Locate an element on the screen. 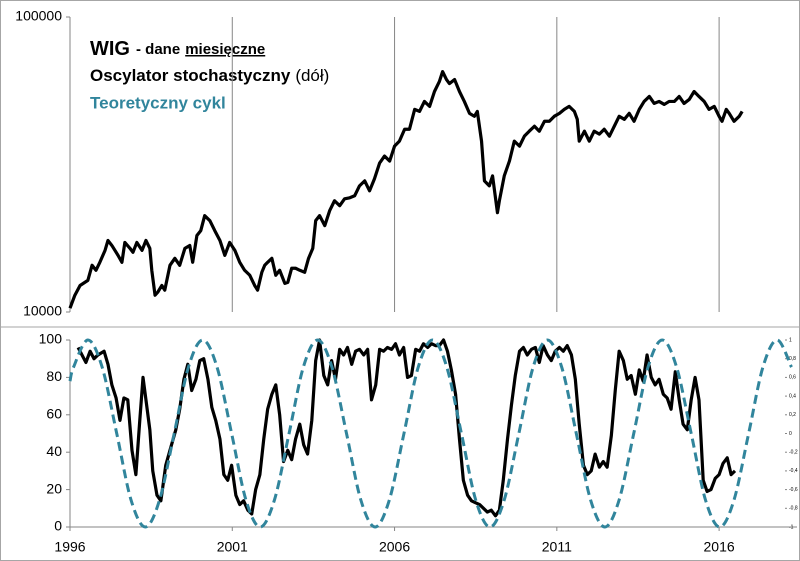 This screenshot has height=561, width=800. y2-tick-label: 0,4 is located at coordinates (792, 396).